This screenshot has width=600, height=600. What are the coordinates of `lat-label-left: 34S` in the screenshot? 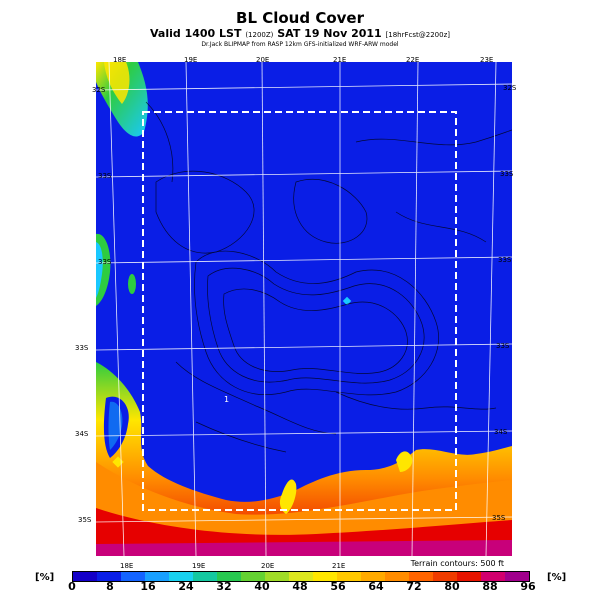 It's located at (82, 434).